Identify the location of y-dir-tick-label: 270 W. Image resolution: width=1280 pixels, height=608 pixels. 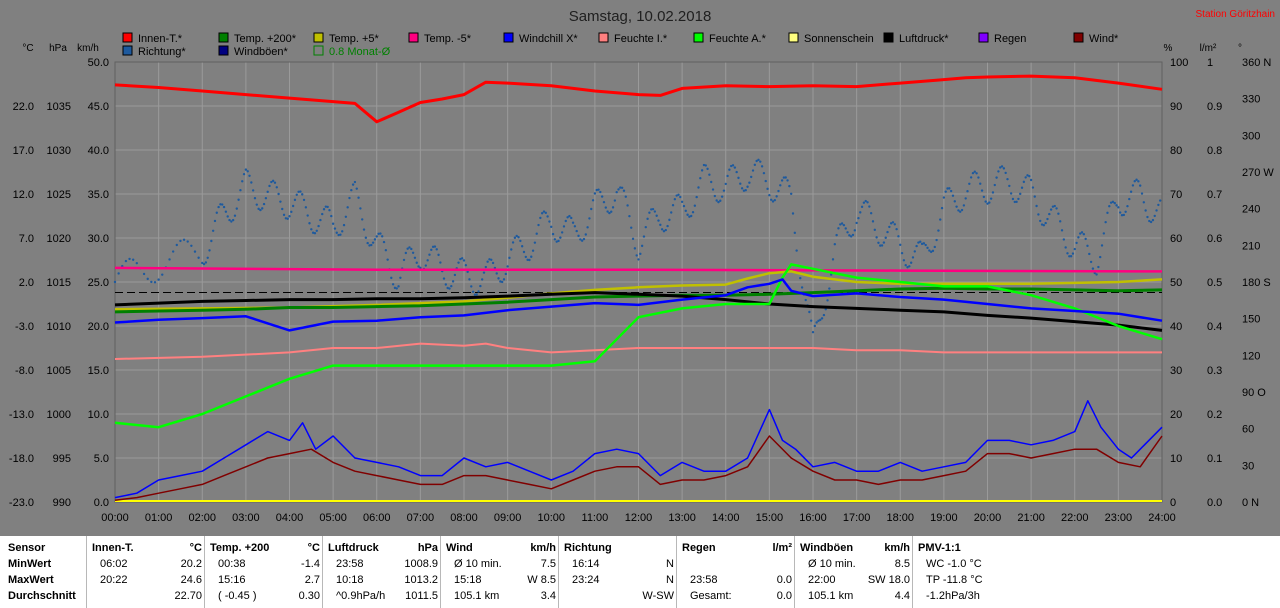
(1258, 173).